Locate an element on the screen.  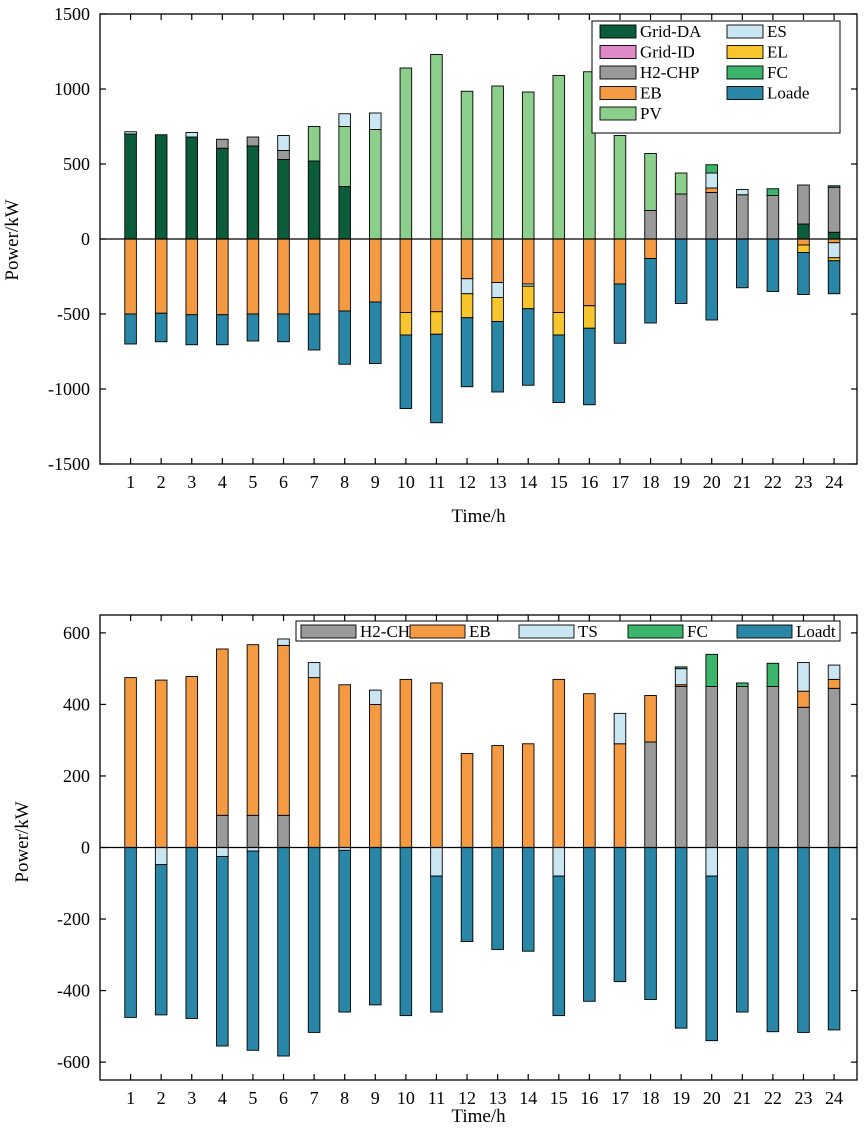
legend-label-eb: EB is located at coordinates (651, 93).